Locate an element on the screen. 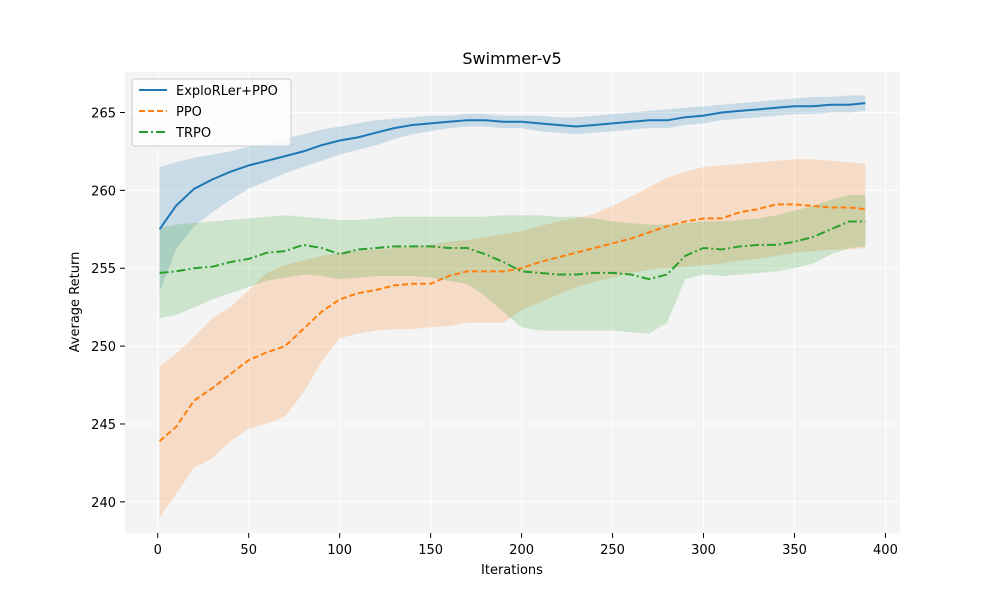 The width and height of the screenshot is (1000, 600). legend-label-ppo: PPO is located at coordinates (189, 112).